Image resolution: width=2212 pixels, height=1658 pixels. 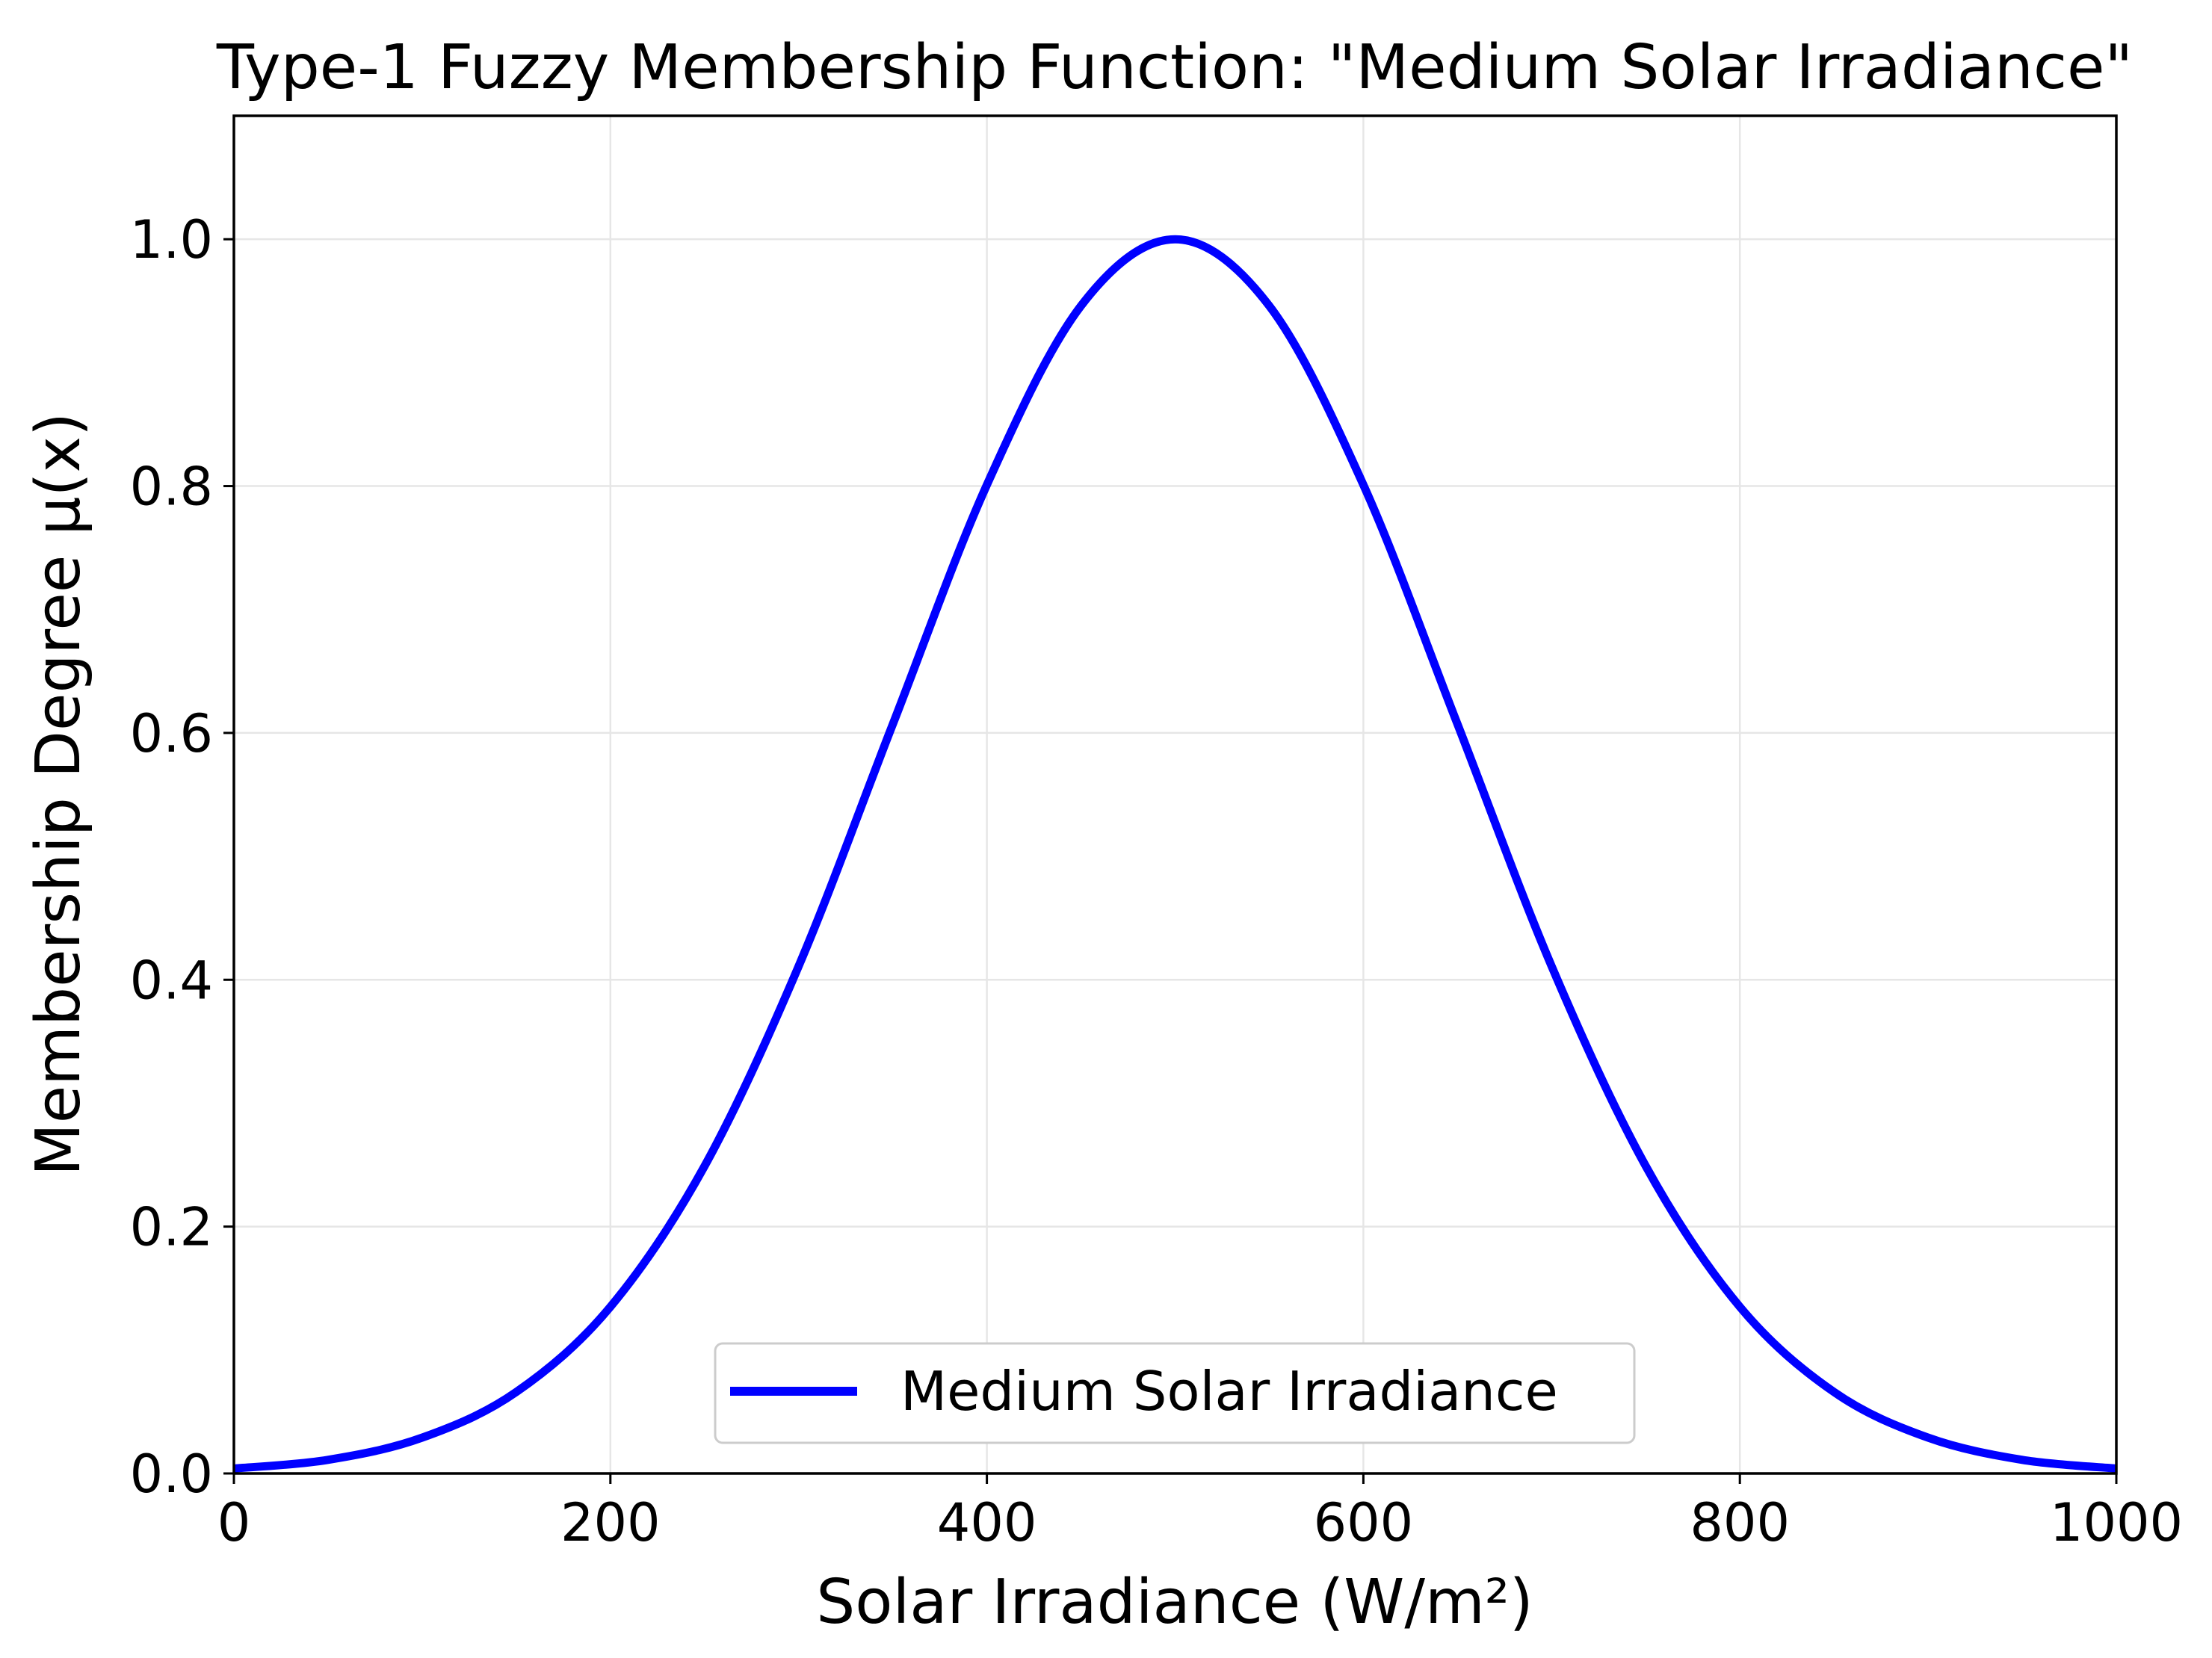 What do you see at coordinates (1364, 1522) in the screenshot?
I see `x-tick-label: 600` at bounding box center [1364, 1522].